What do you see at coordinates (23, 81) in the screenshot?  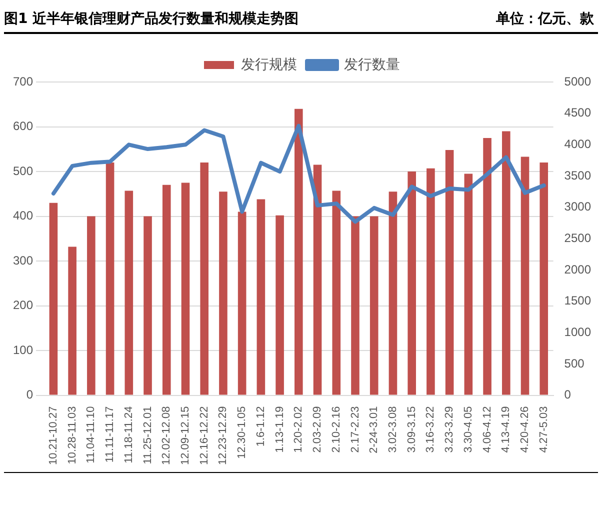 I see `y-tick-label: 700` at bounding box center [23, 81].